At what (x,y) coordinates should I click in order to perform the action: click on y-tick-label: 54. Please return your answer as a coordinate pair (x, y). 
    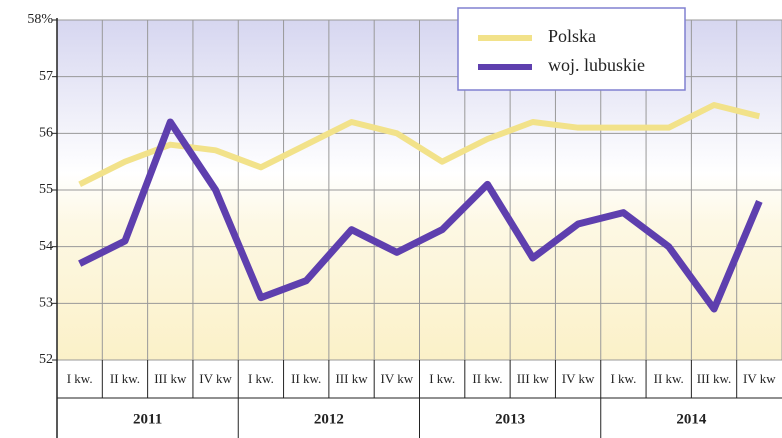
    Looking at the image, I should click on (46, 246).